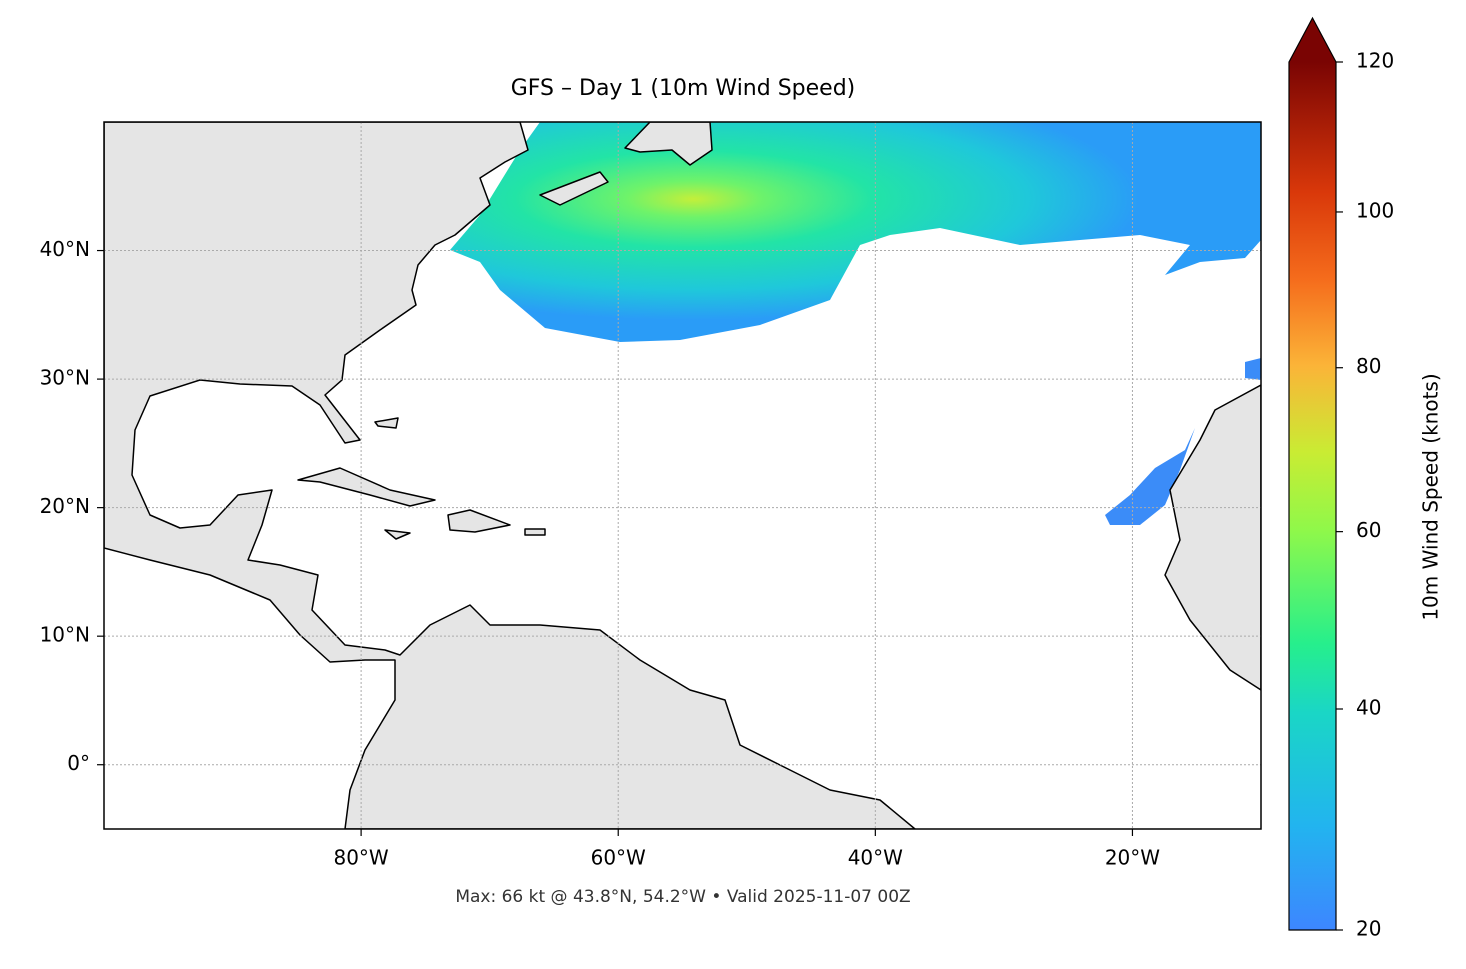 The image size is (1466, 969). What do you see at coordinates (1368, 929) in the screenshot?
I see `colorbar-tick-label: 20` at bounding box center [1368, 929].